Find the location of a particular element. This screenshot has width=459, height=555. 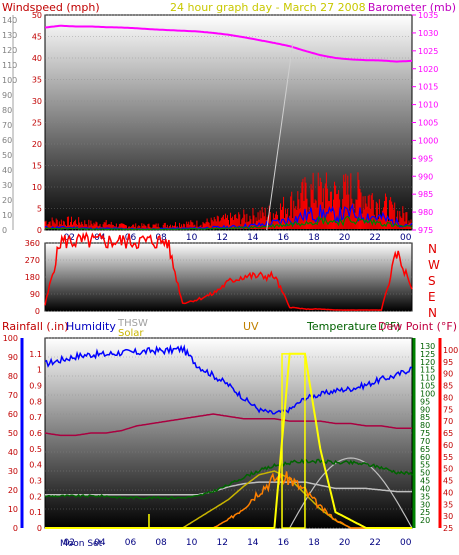

humidity-tick-label: 20 is located at coordinates (13, 490).